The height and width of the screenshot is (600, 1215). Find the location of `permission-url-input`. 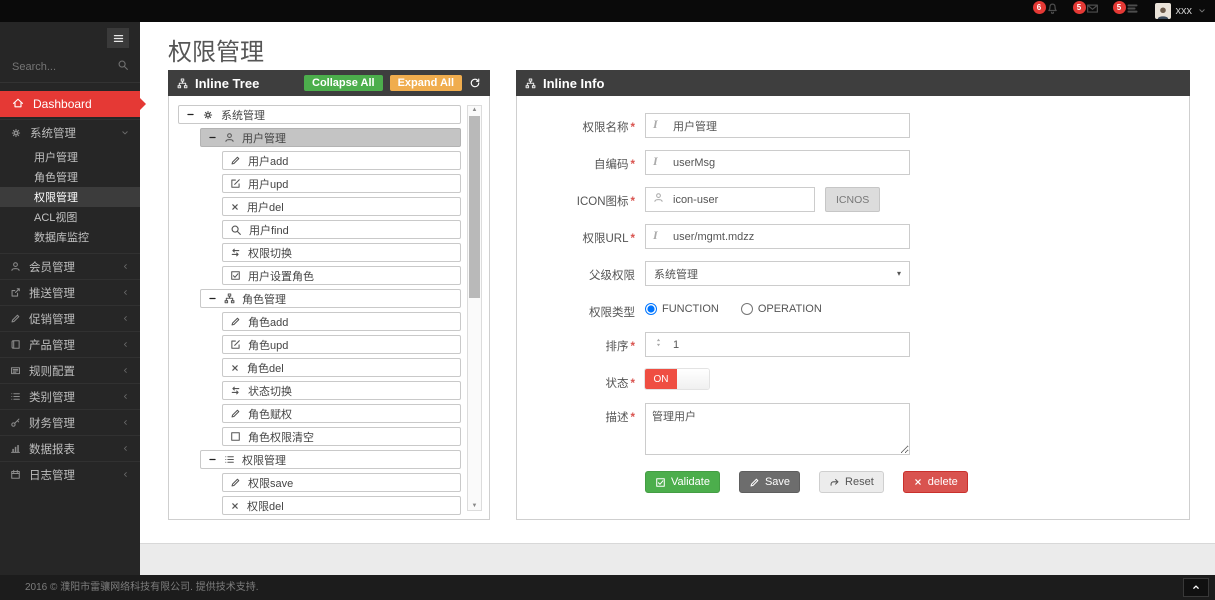

permission-url-input is located at coordinates (777, 236).